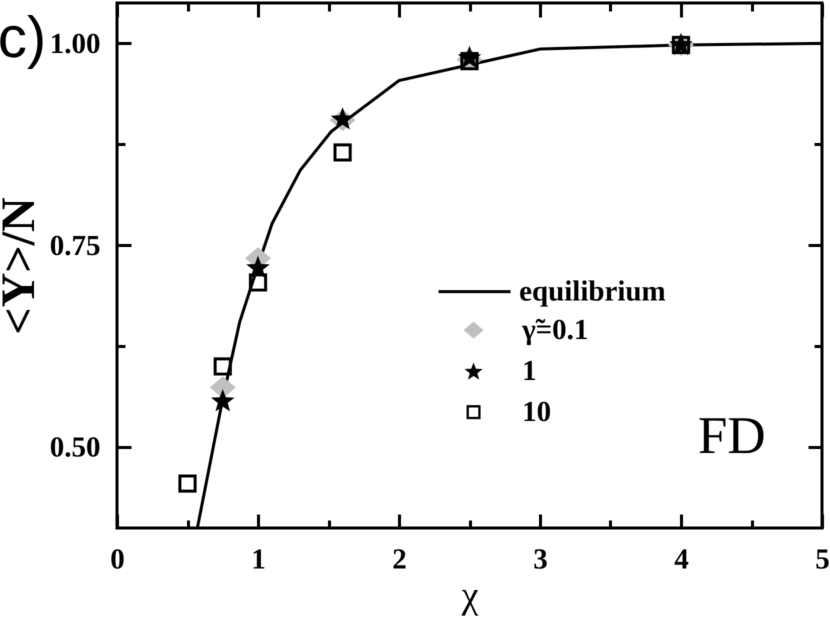  I want to click on legend-label: equilibrium, so click(592, 292).